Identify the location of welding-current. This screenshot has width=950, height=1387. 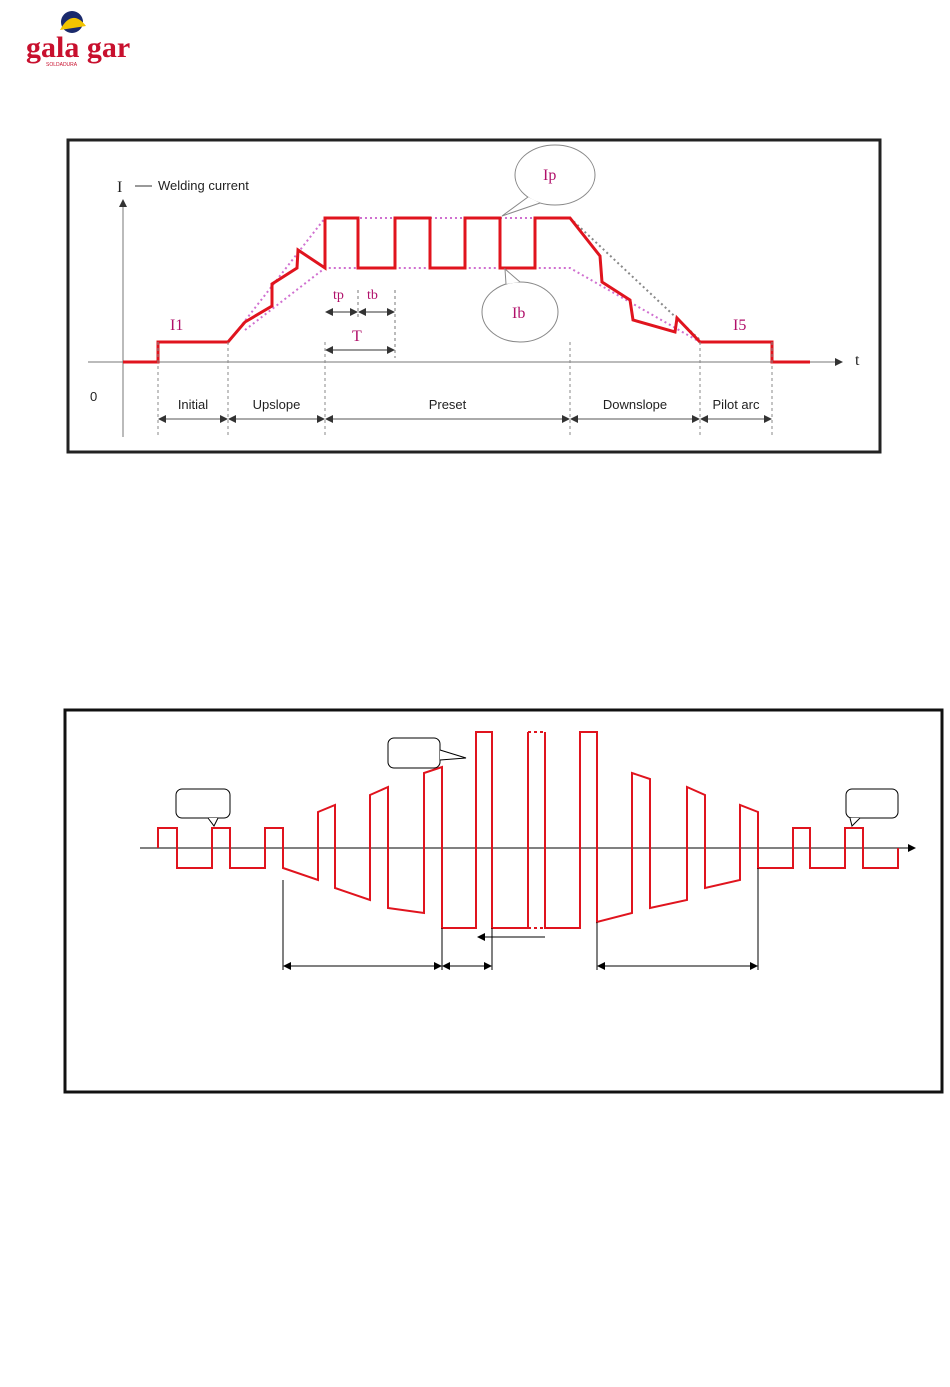
(466, 290).